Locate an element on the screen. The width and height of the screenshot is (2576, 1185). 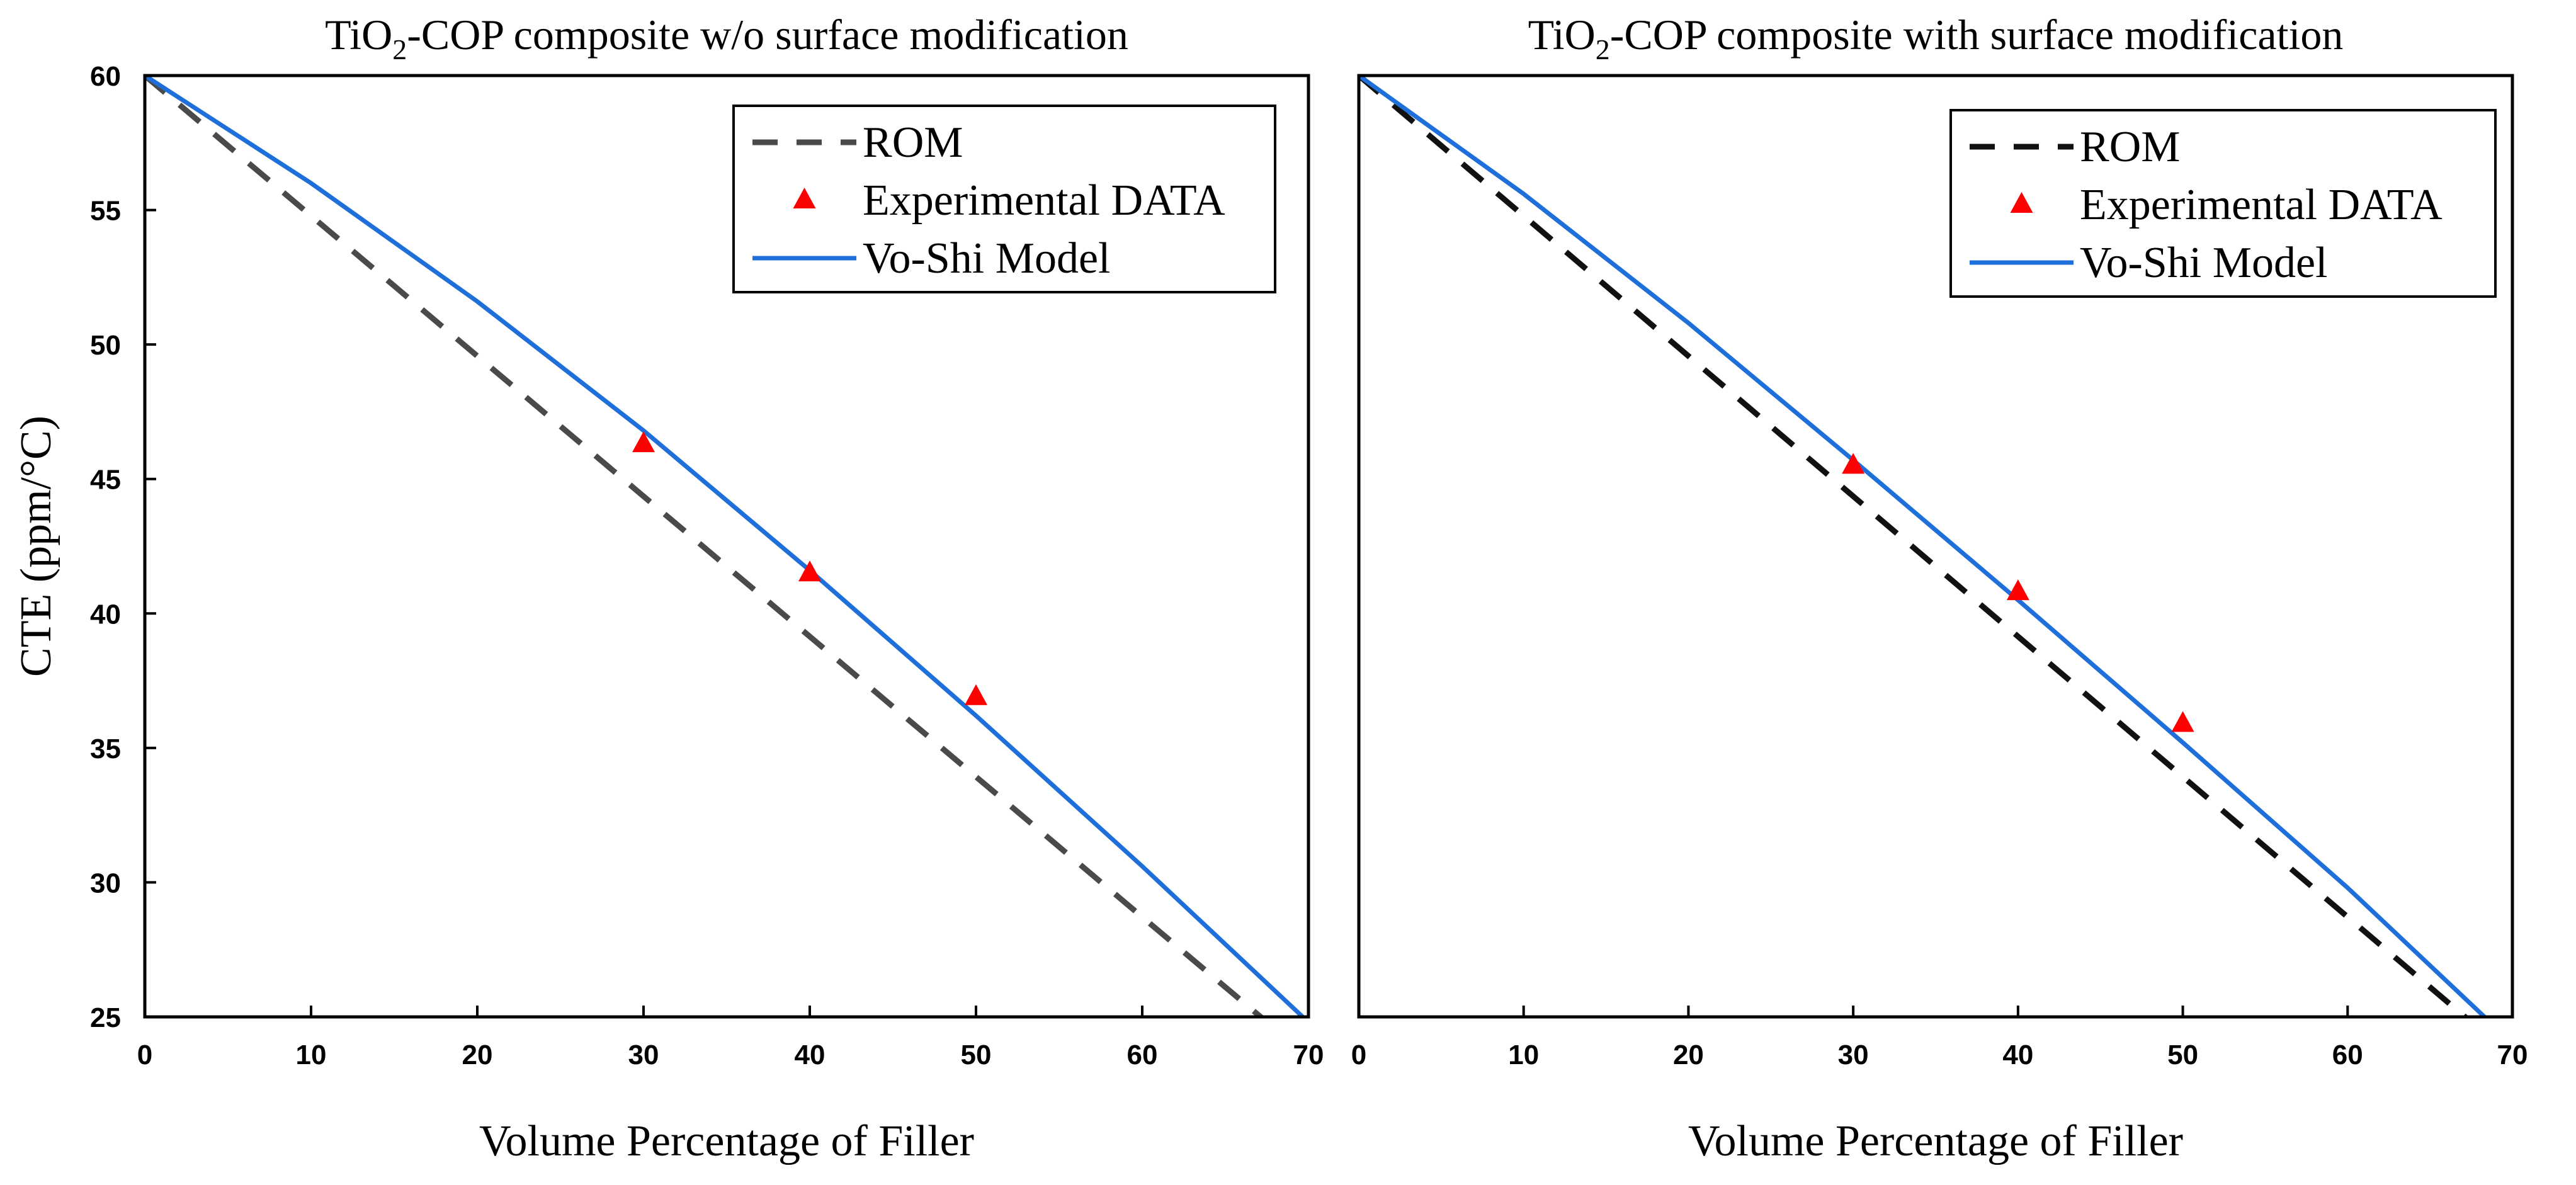
y-tick-label: 25 is located at coordinates (105, 1018).